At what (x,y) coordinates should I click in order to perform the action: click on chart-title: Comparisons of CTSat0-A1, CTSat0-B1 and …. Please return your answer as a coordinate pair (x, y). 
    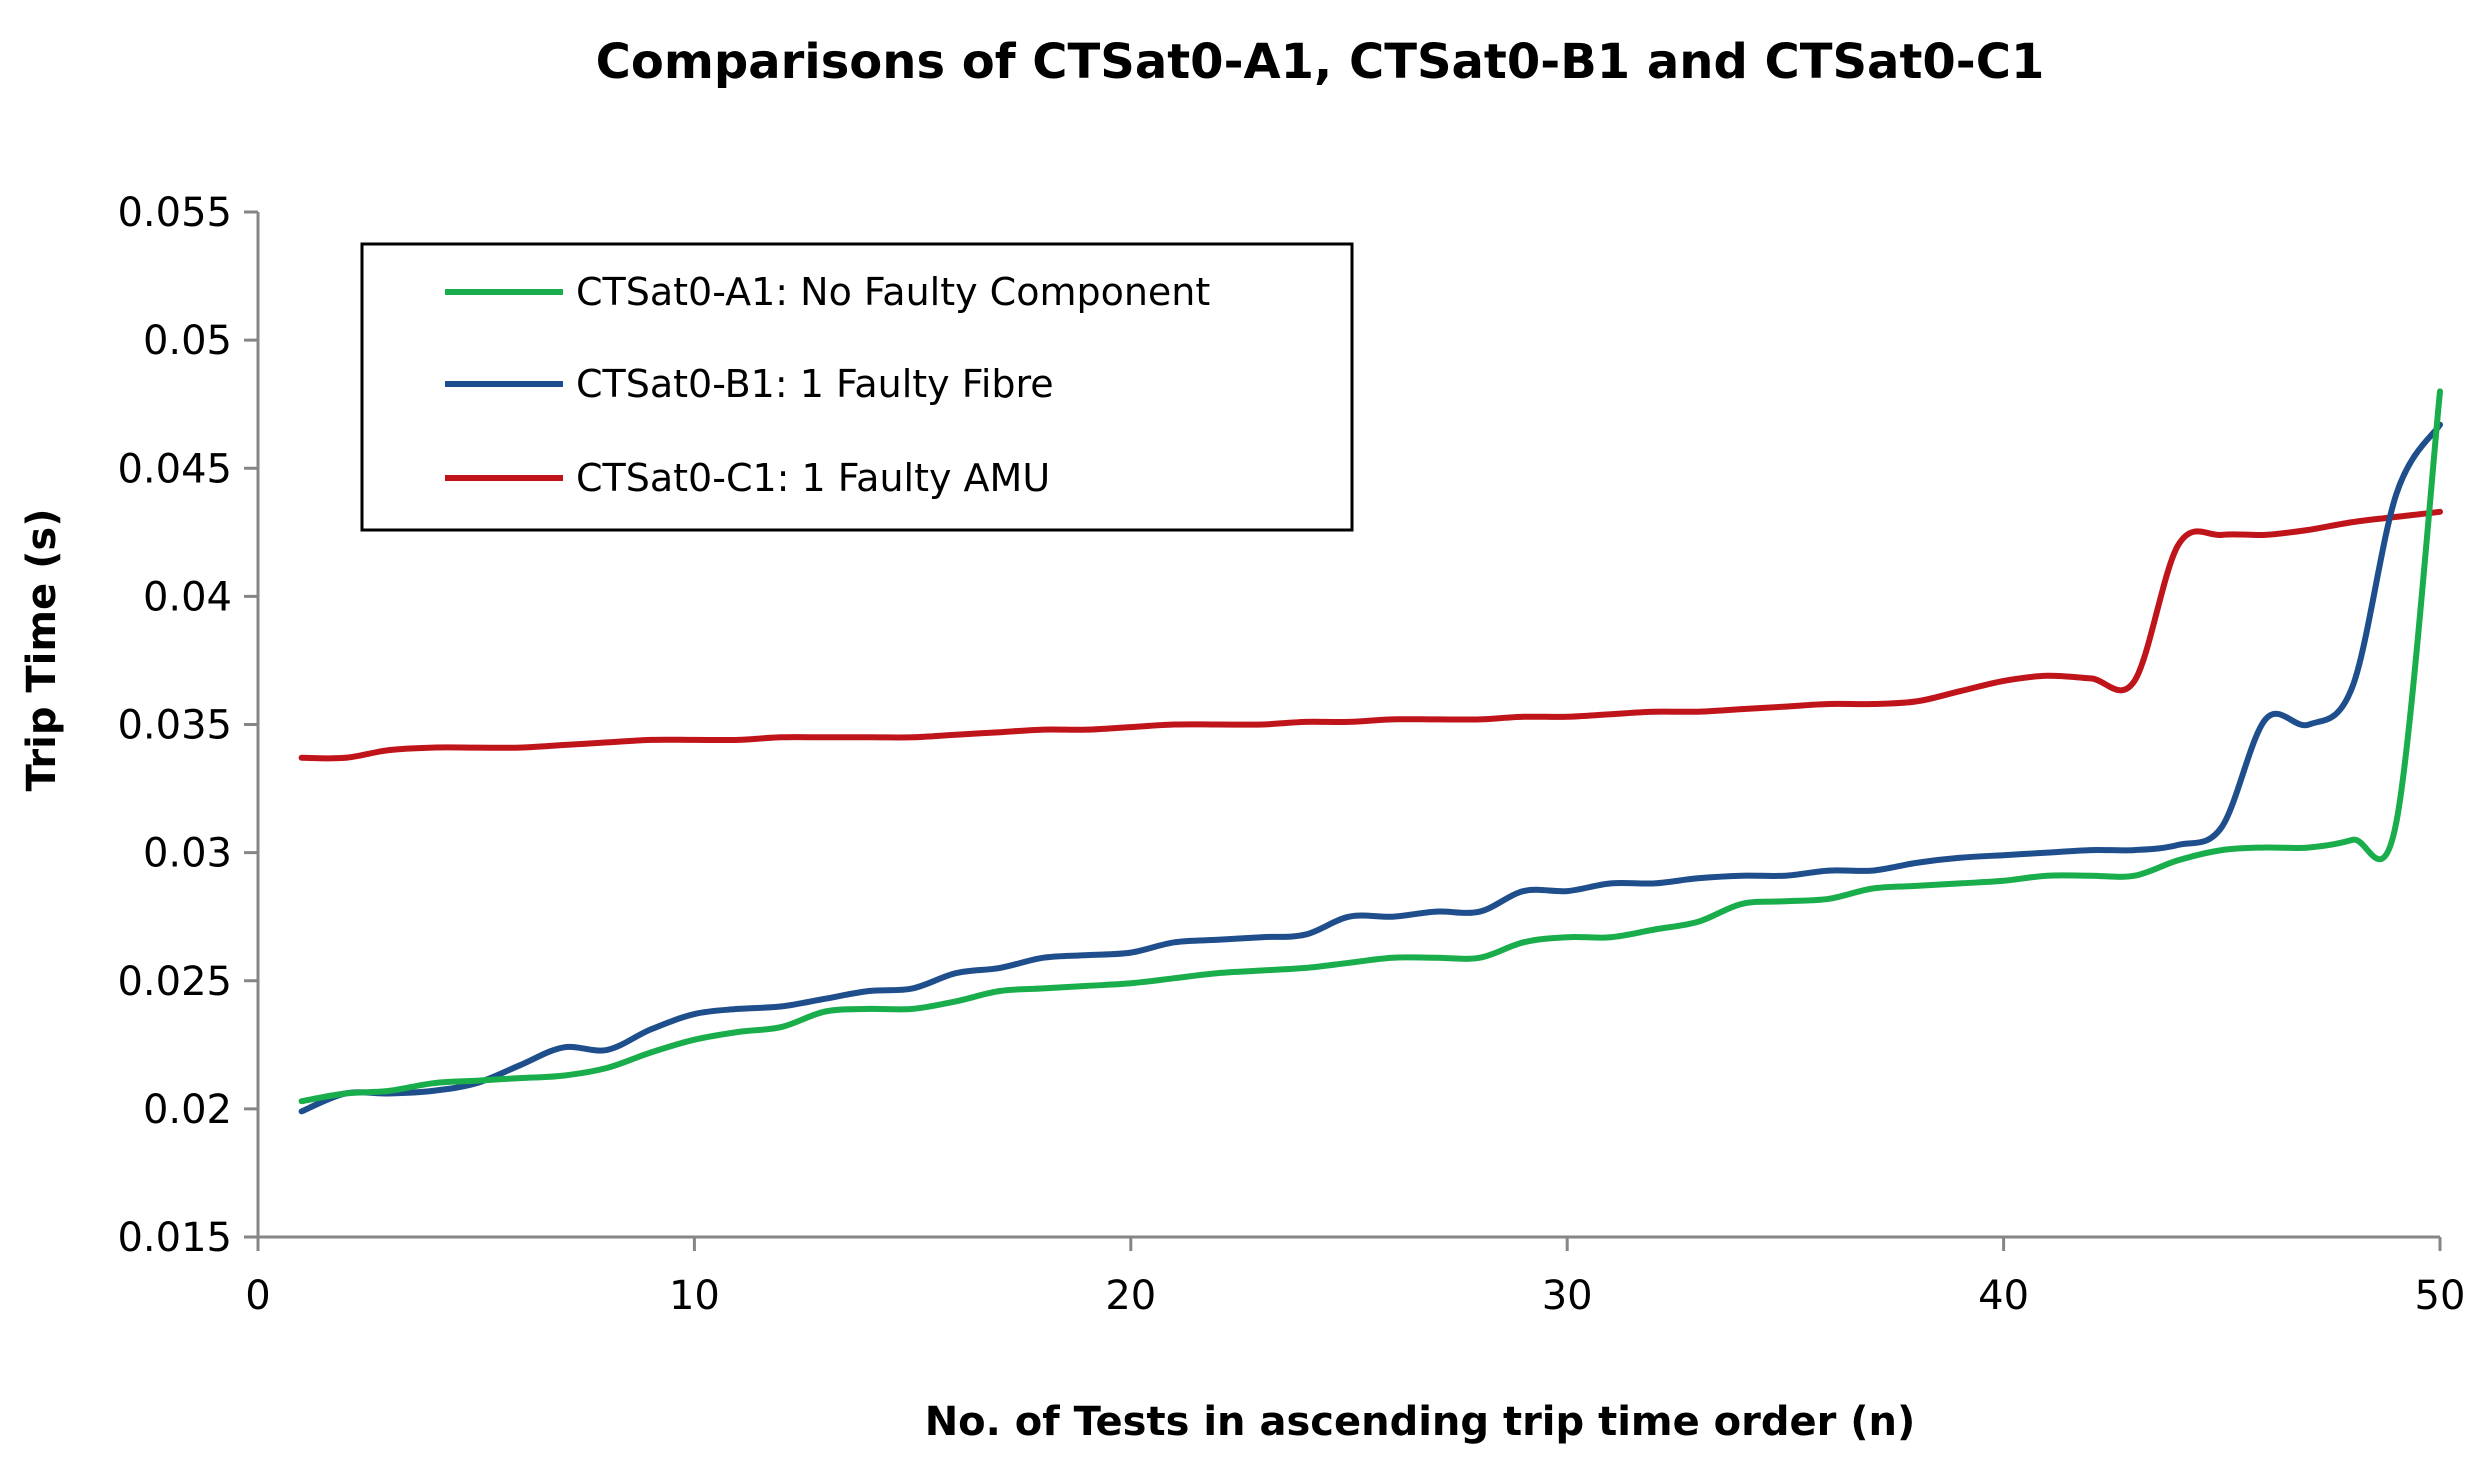
    Looking at the image, I should click on (1320, 62).